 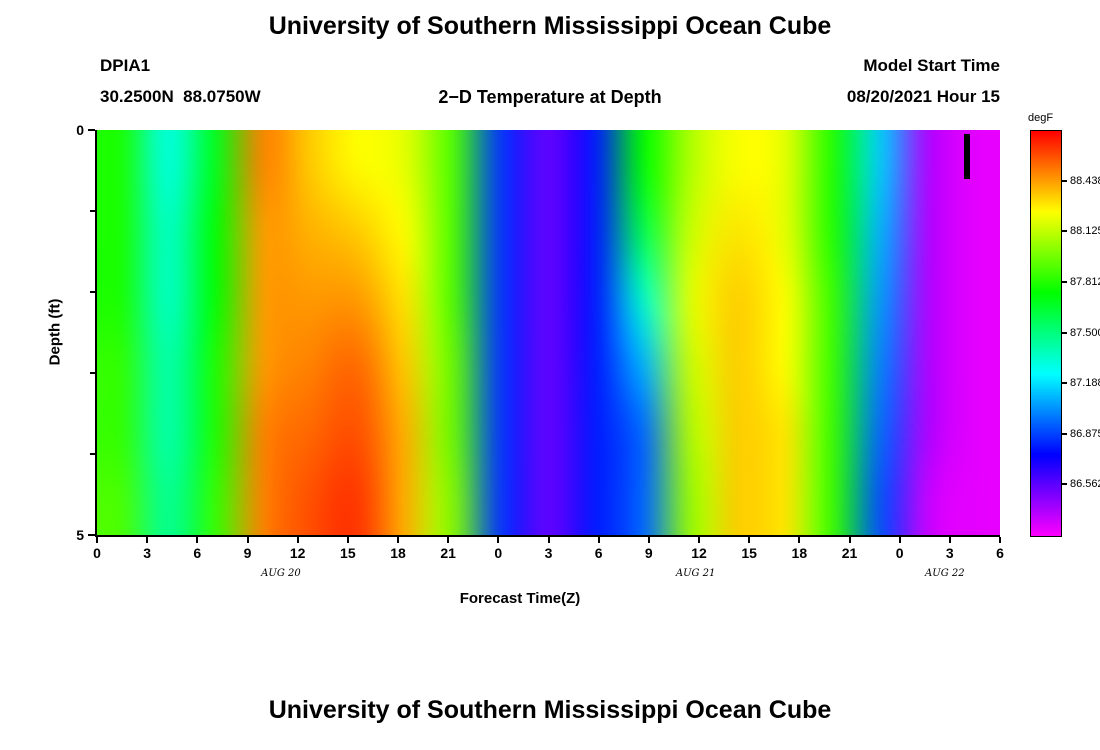 What do you see at coordinates (945, 573) in the screenshot?
I see `date-label: AUG 22` at bounding box center [945, 573].